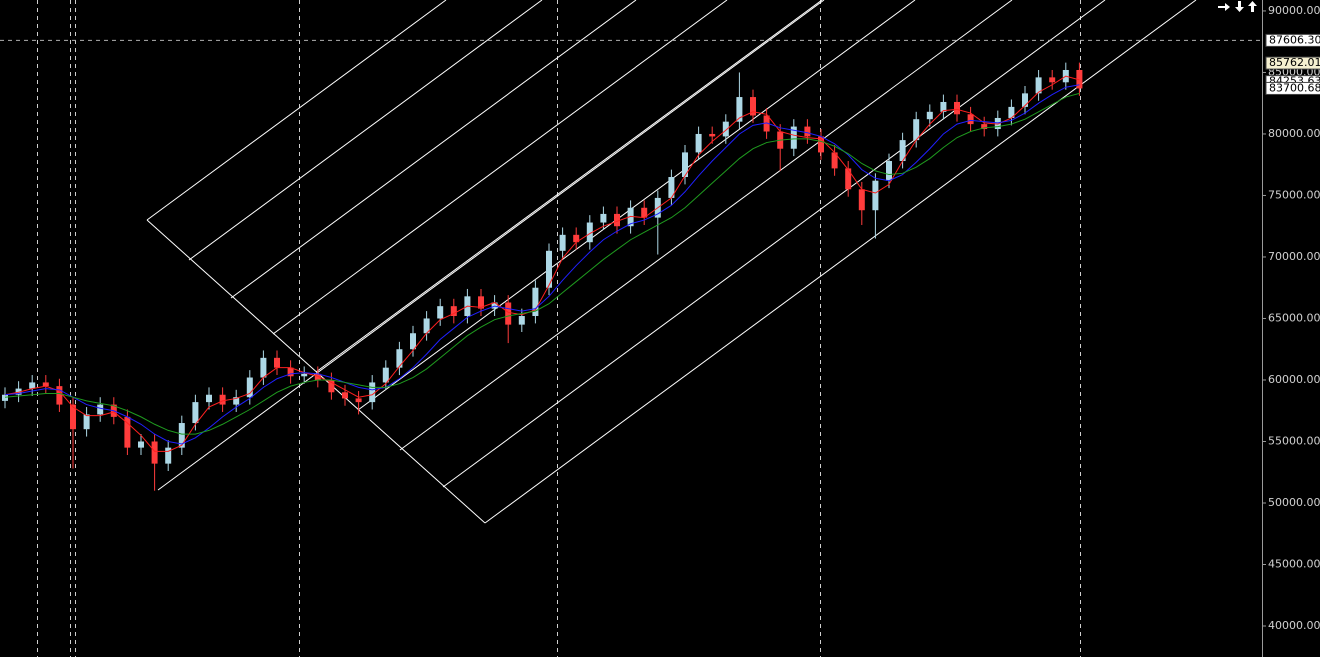 This screenshot has width=1320, height=657. Describe the element at coordinates (1294, 10) in the screenshot. I see `y-tick-label: 90000.00` at that location.